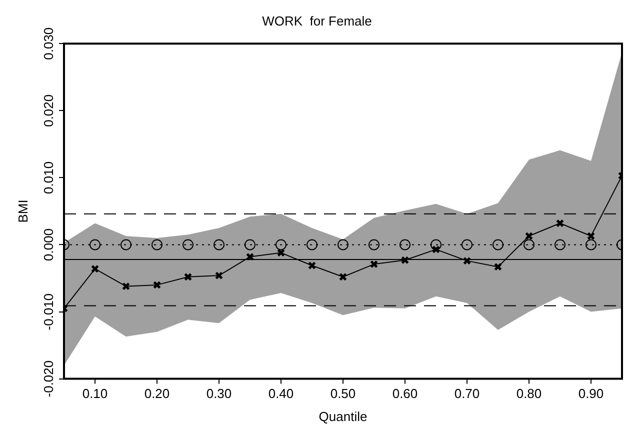  Describe the element at coordinates (48, 244) in the screenshot. I see `y-tick-label: 0.000` at that location.